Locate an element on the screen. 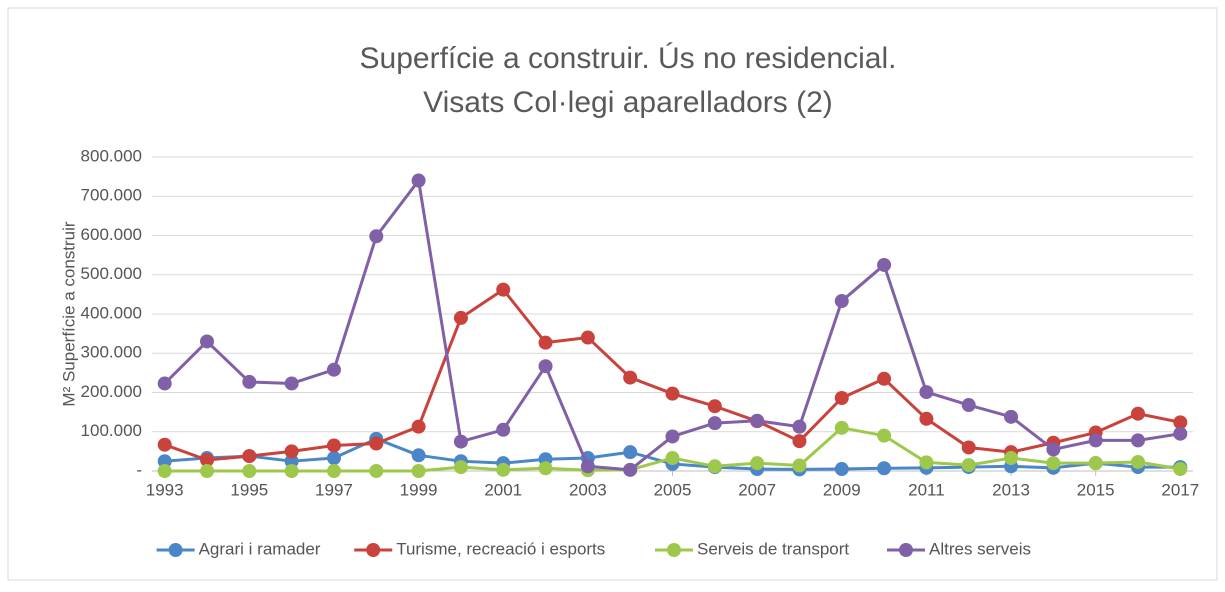 The height and width of the screenshot is (592, 1225). x-tick-label: 2011 is located at coordinates (926, 489).